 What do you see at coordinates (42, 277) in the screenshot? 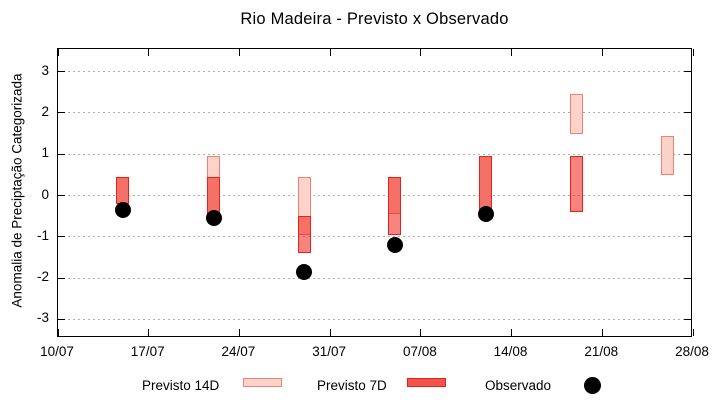
I see `y-tick-label: -2` at bounding box center [42, 277].